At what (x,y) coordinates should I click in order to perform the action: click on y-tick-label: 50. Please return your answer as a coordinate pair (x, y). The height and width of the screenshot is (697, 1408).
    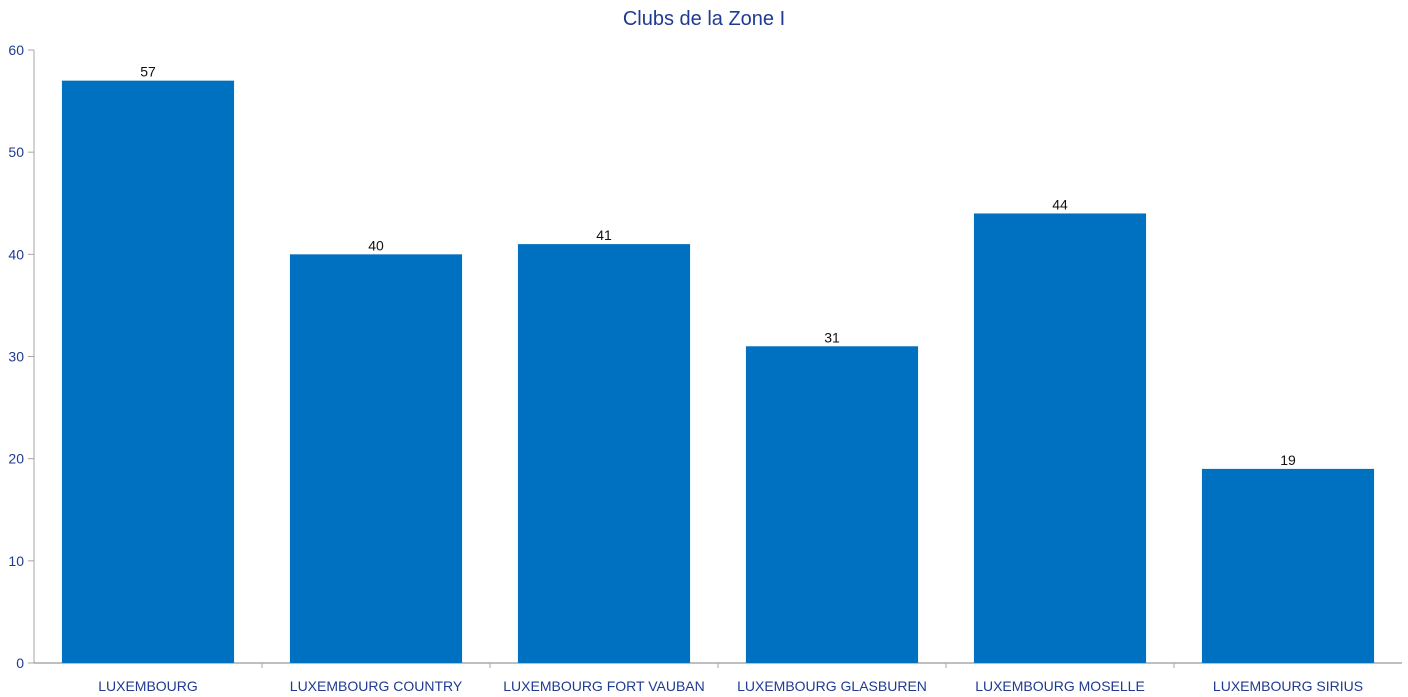
    Looking at the image, I should click on (16, 152).